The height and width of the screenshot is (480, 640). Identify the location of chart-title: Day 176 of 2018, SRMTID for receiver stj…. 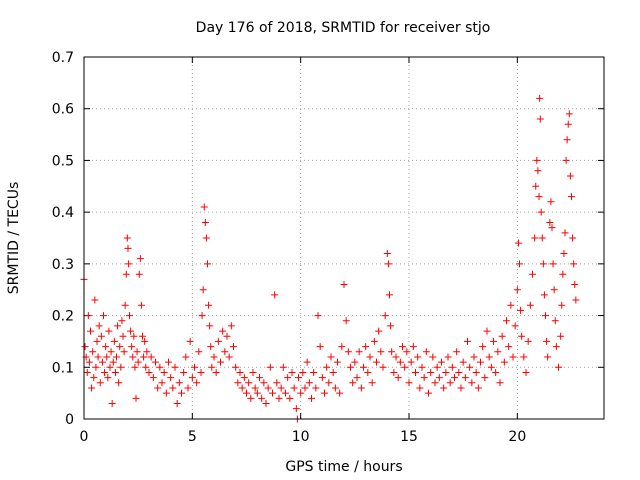
(343, 28).